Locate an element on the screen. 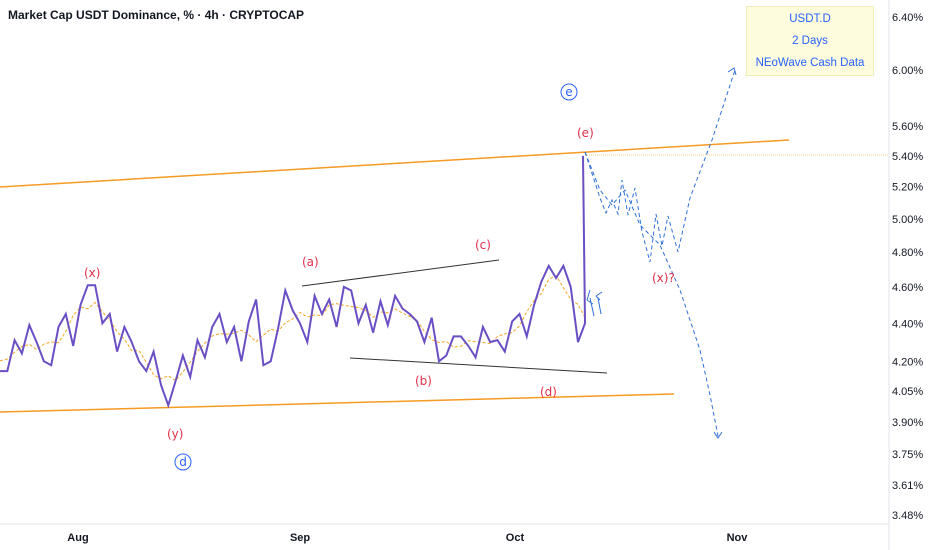  y-tick-label: 4.60% is located at coordinates (907, 288).